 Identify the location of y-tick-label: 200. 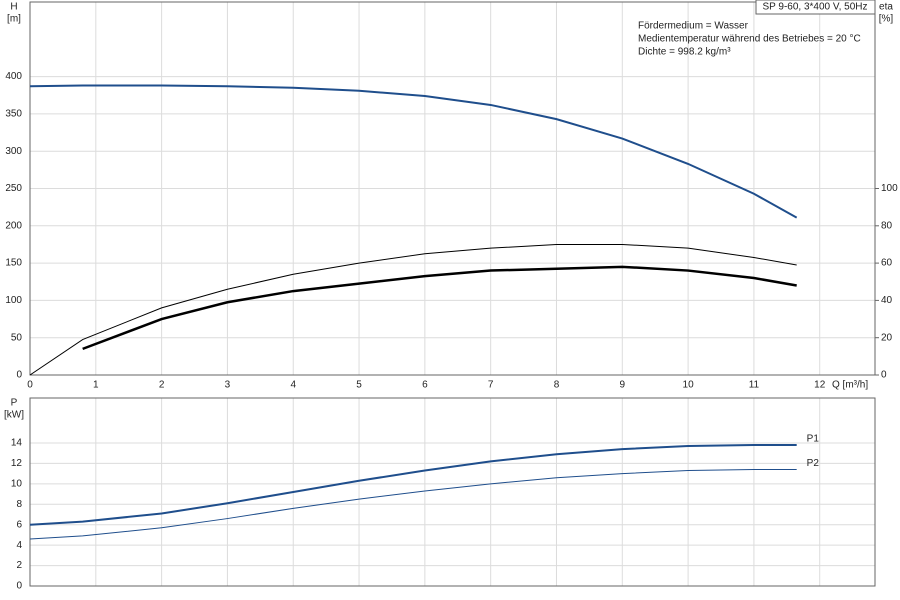
(13, 225).